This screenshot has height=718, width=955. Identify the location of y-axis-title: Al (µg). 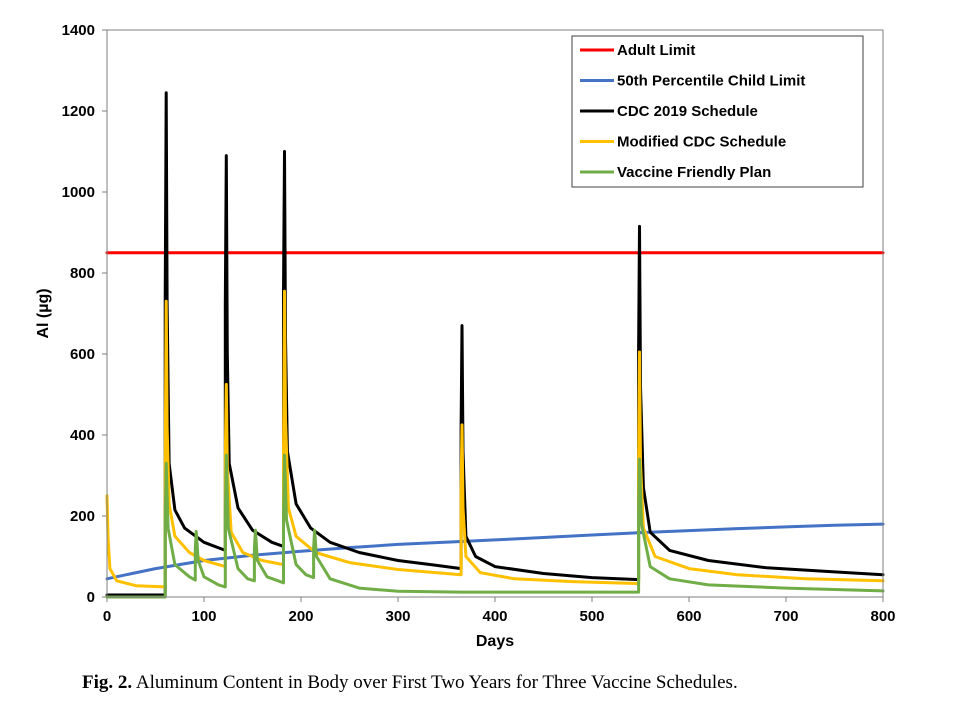
(43, 313).